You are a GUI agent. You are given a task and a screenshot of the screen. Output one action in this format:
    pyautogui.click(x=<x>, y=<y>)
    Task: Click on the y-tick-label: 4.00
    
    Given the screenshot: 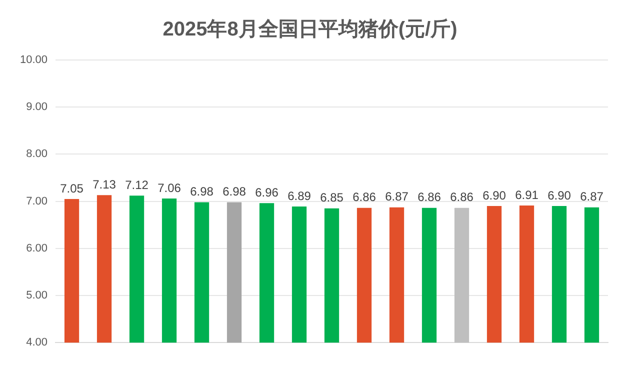 What is the action you would take?
    pyautogui.click(x=37, y=342)
    